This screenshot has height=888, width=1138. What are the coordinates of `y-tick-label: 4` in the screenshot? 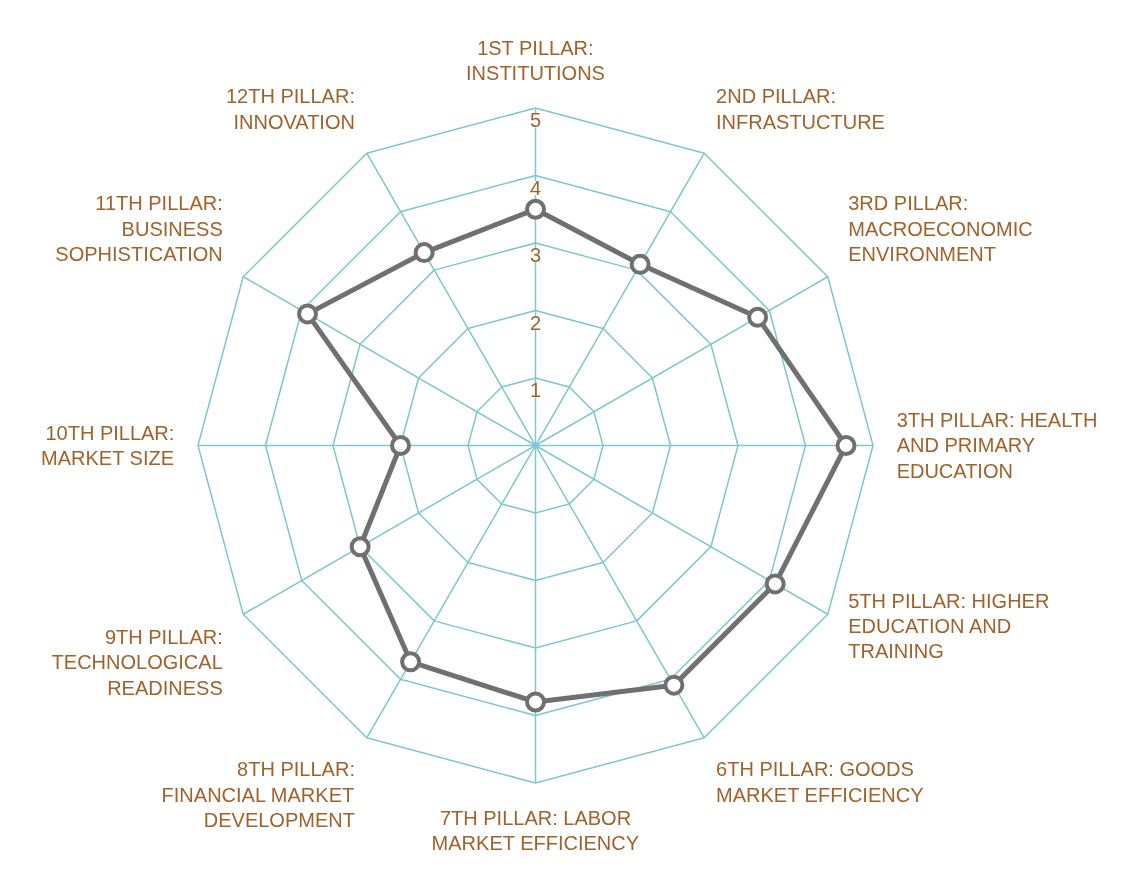 It's located at (535, 187).